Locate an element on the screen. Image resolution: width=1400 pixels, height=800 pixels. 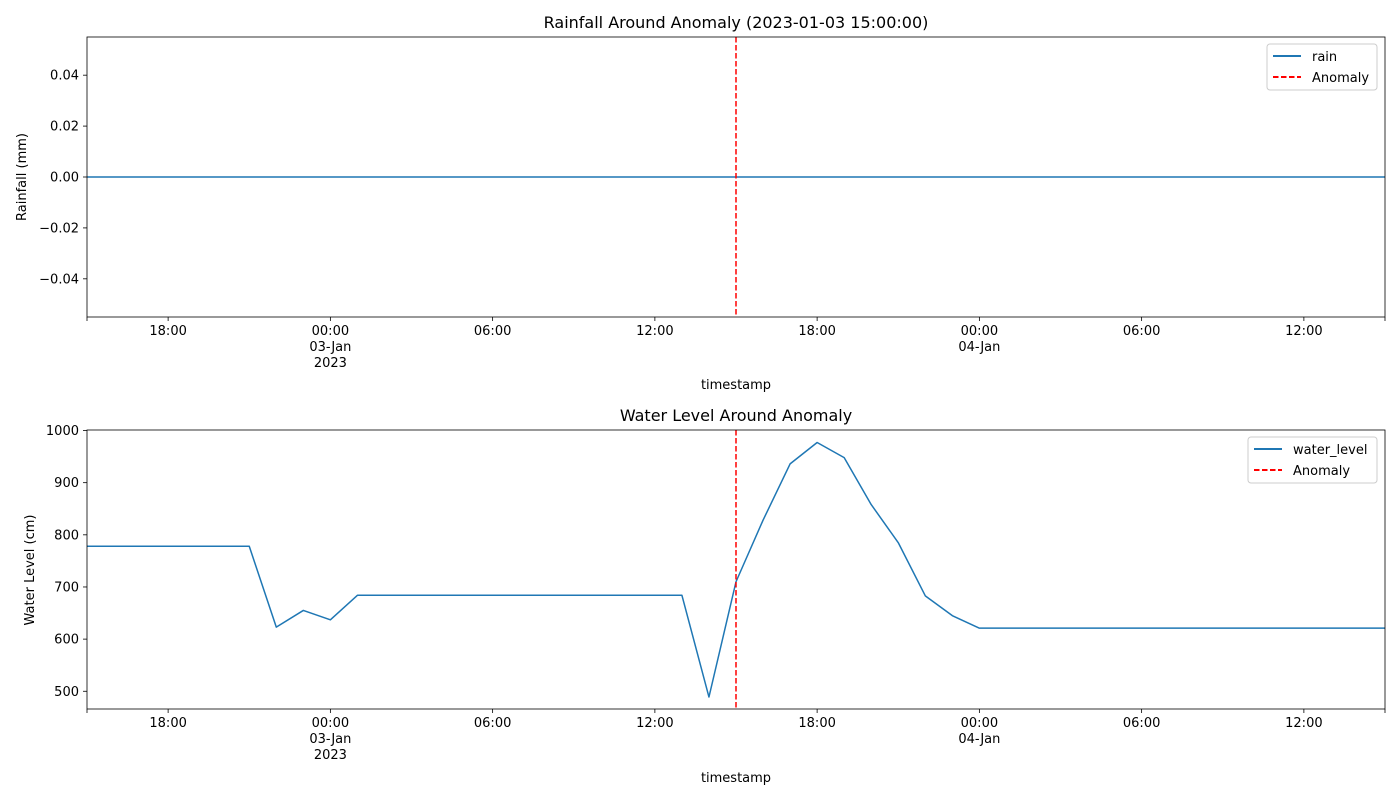
rainfall-legend-anomaly-label: Anomaly is located at coordinates (1340, 78).